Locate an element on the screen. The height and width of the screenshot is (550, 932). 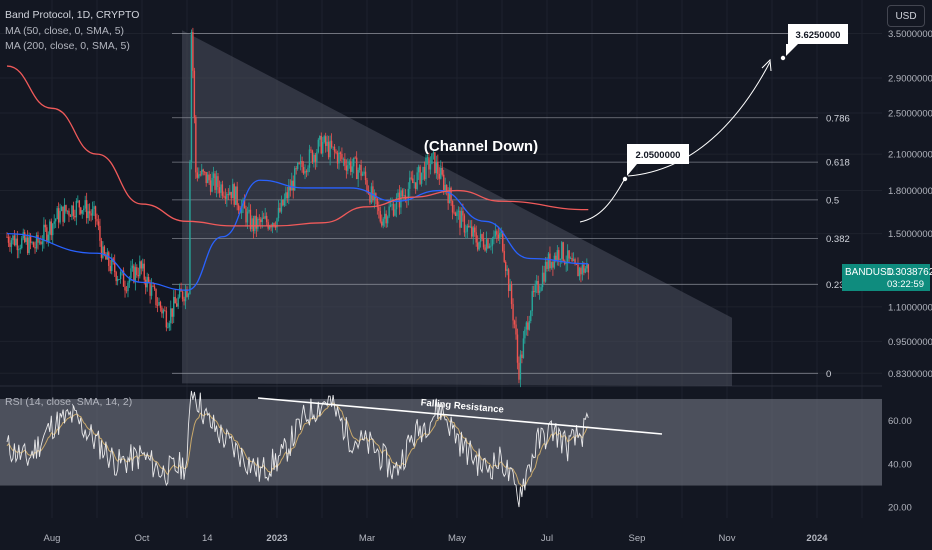
time-tick-label: 2024 is located at coordinates (817, 538).